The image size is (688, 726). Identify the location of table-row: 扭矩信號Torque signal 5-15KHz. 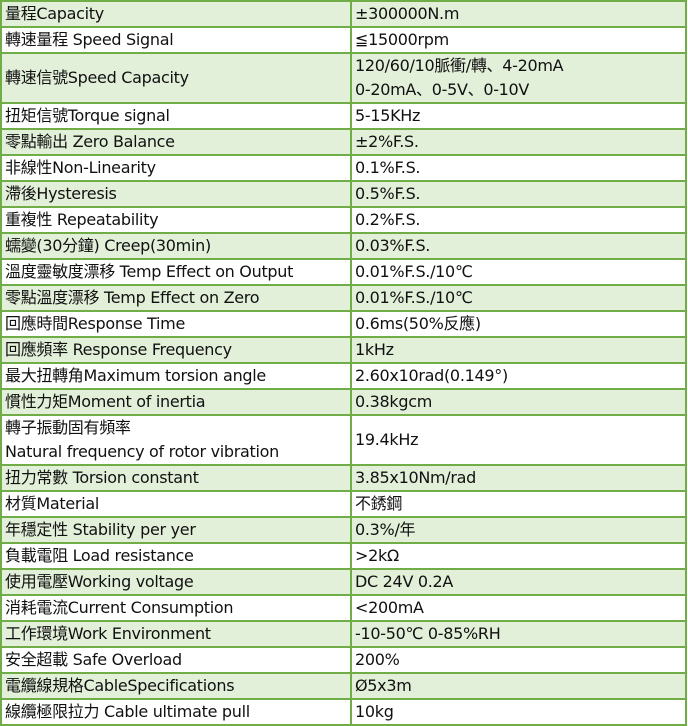
(343, 116).